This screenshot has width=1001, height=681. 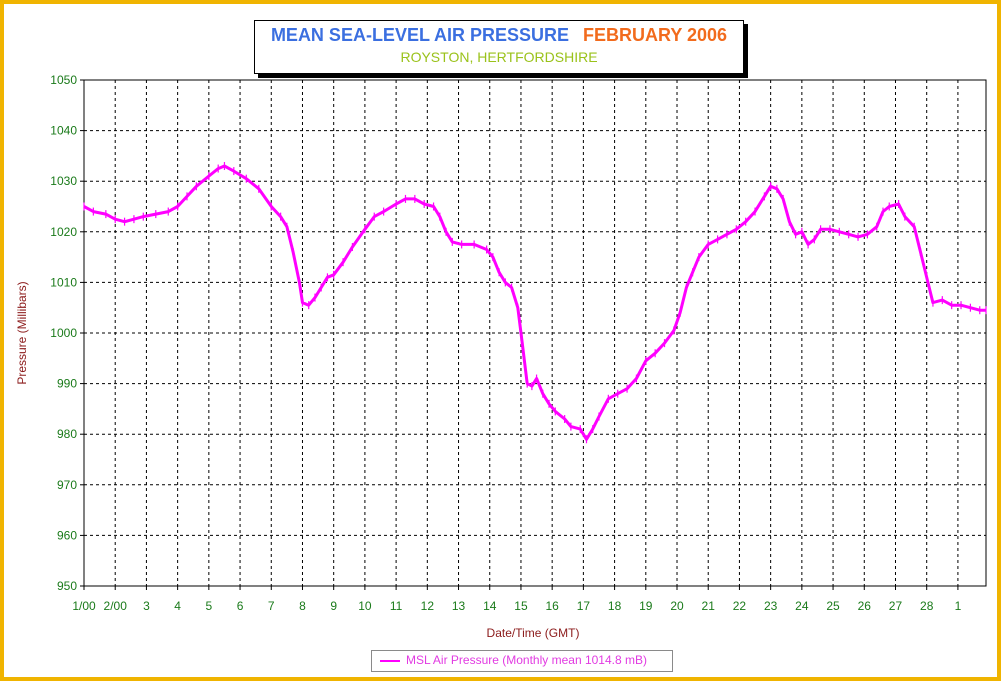 I want to click on x-tick-label: 9, so click(x=333, y=606).